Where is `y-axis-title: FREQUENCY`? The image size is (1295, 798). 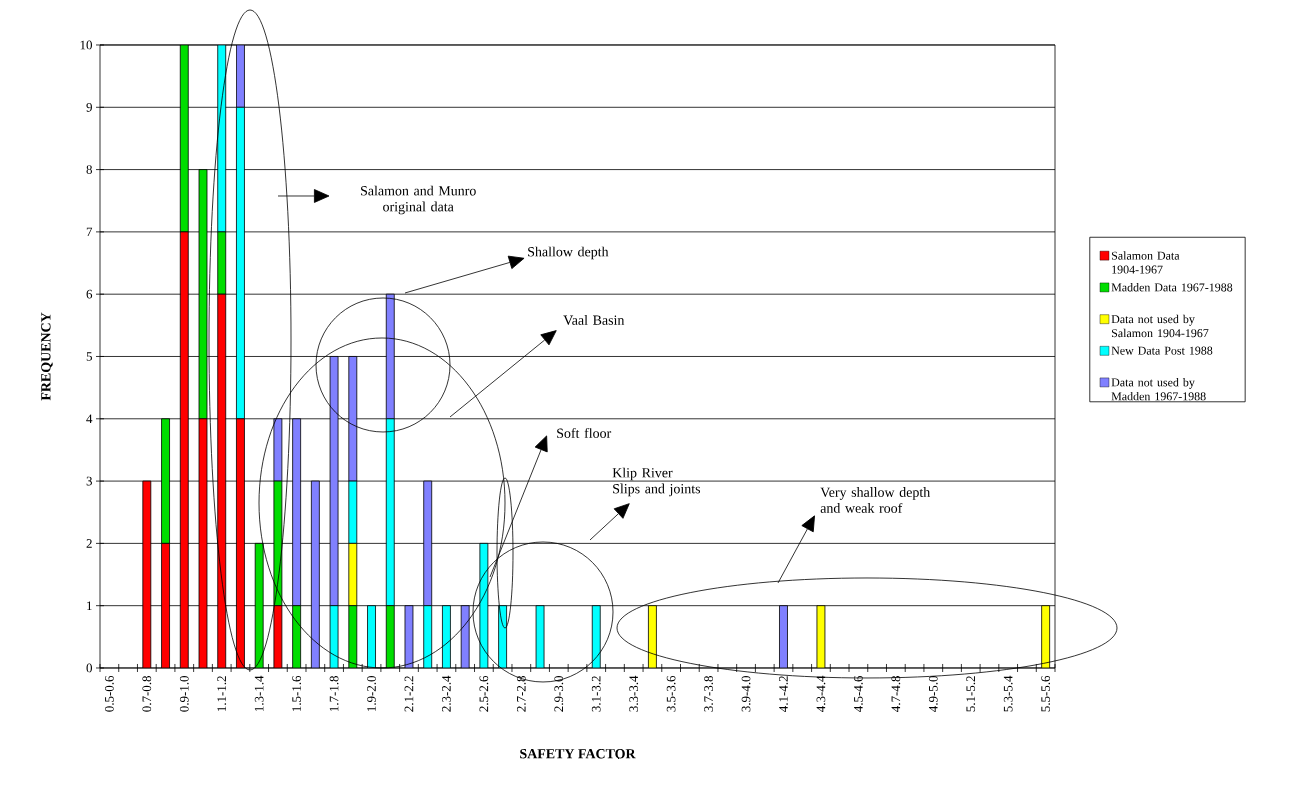
y-axis-title: FREQUENCY is located at coordinates (47, 356).